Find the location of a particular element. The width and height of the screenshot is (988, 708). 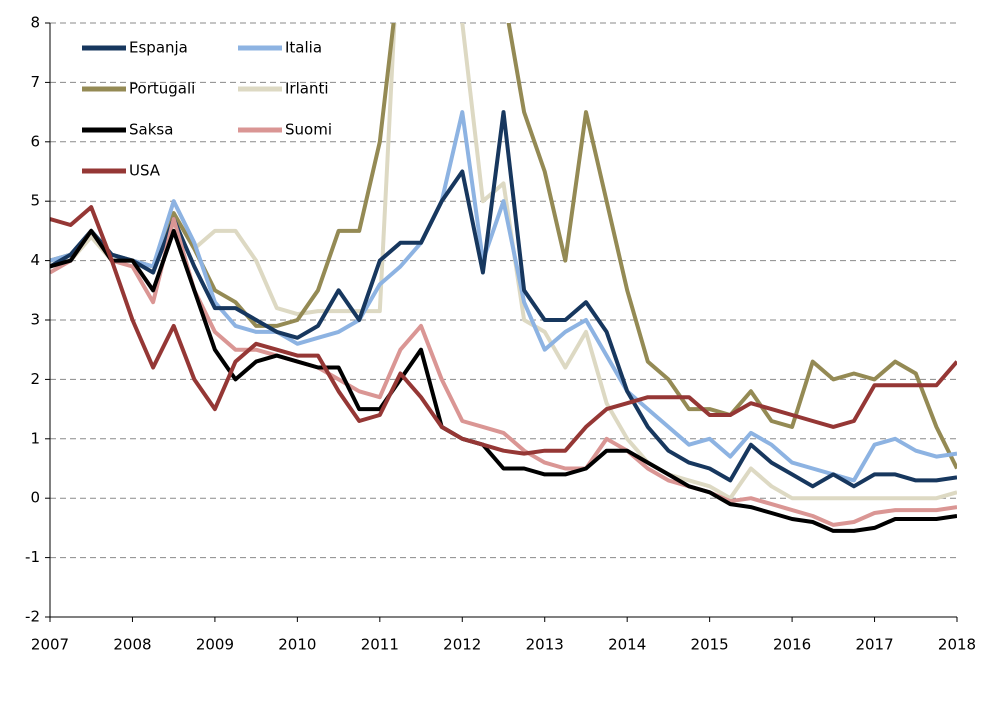

y-tick-label: 6 is located at coordinates (35, 141).